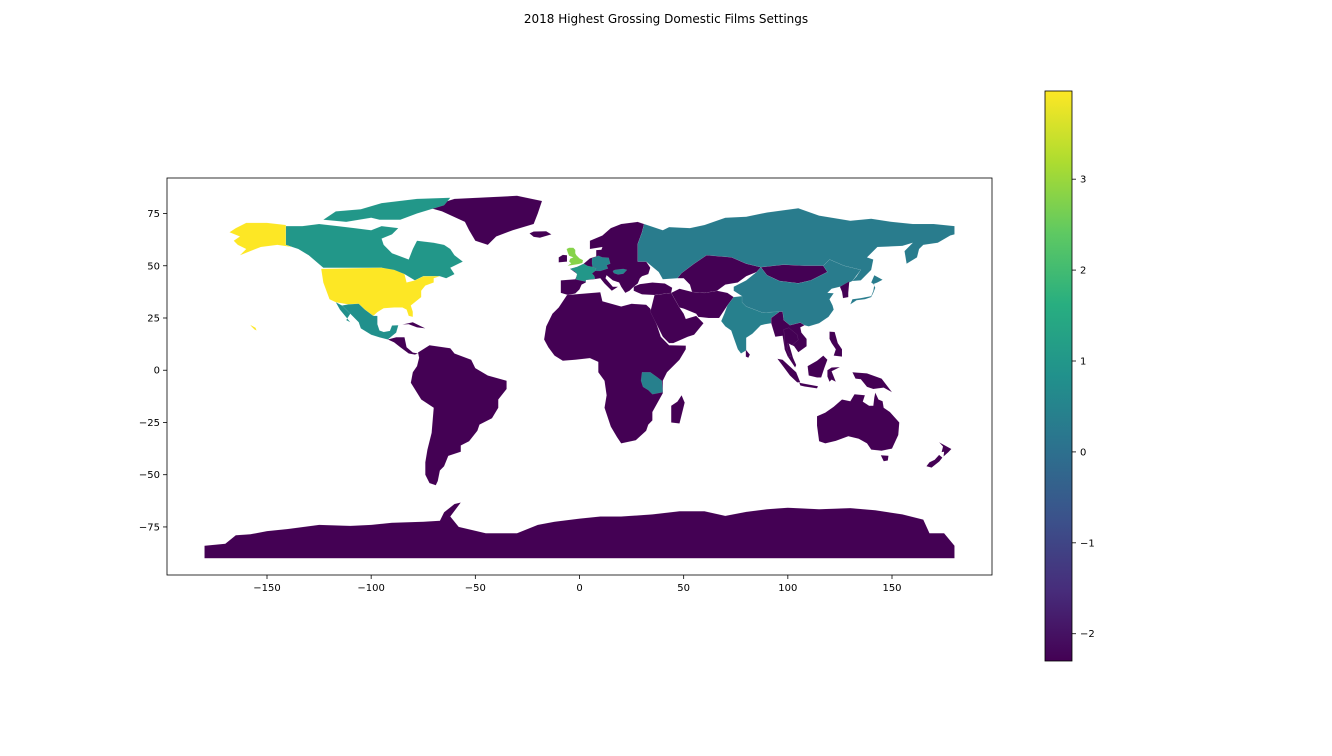 This screenshot has width=1332, height=756. Describe the element at coordinates (583, 272) in the screenshot. I see `region-france` at that location.